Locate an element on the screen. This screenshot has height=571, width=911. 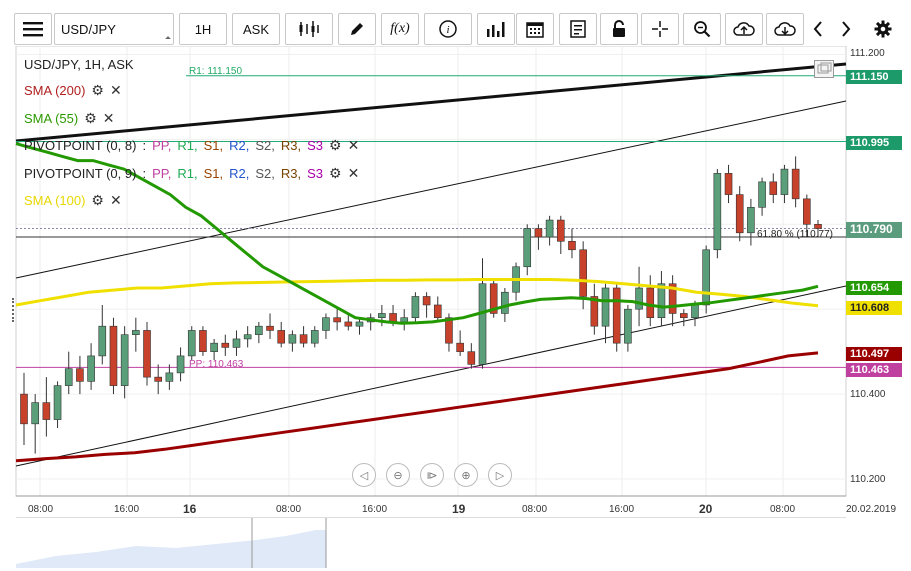
sma55-label: SMA (55) is located at coordinates (51, 118).